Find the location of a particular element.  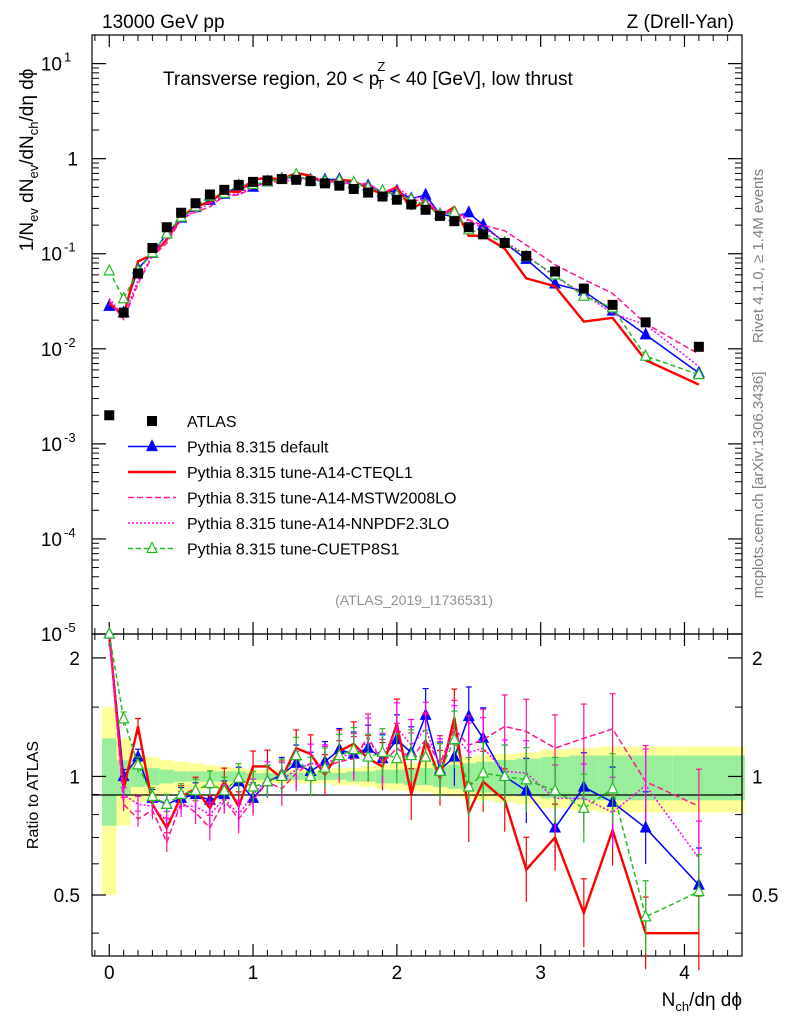

mcplots-label: mcplots.cern.ch [arXiv:1306.3436] is located at coordinates (758, 485).